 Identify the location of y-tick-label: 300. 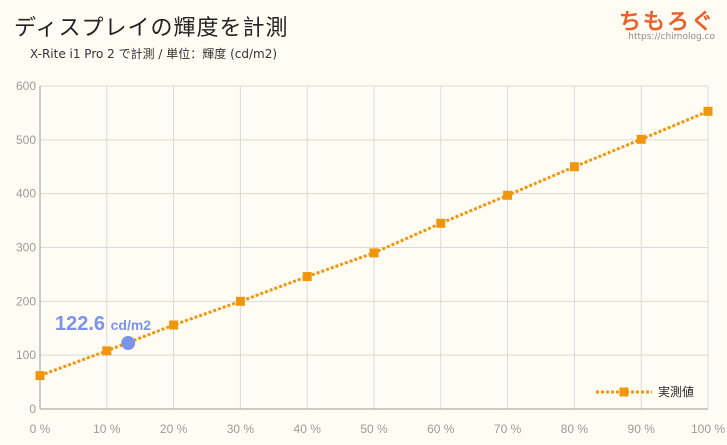
(26, 248).